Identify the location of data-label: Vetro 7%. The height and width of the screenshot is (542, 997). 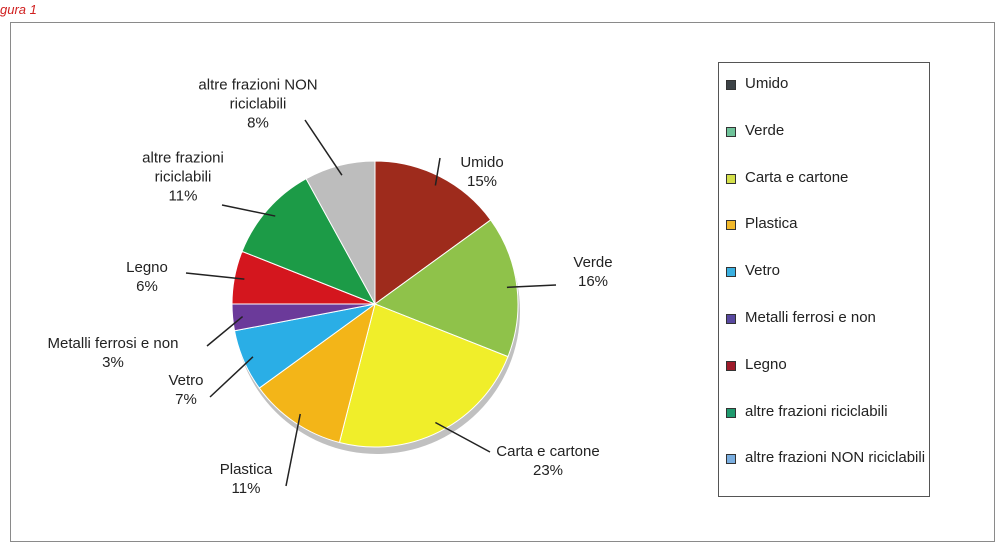
(185, 390).